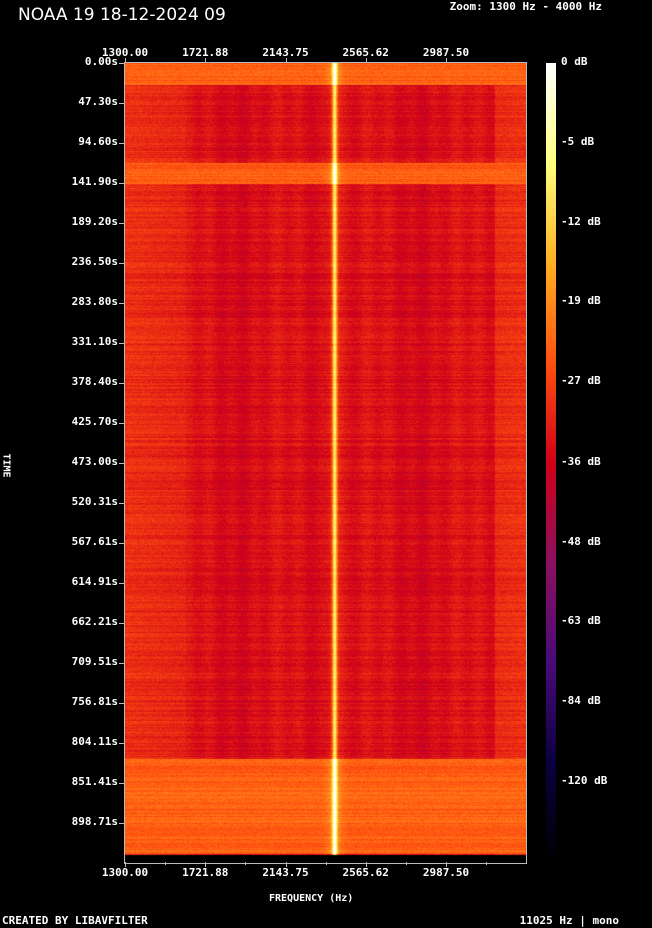 The image size is (652, 928). Describe the element at coordinates (551, 462) in the screenshot. I see `colorbar` at that location.